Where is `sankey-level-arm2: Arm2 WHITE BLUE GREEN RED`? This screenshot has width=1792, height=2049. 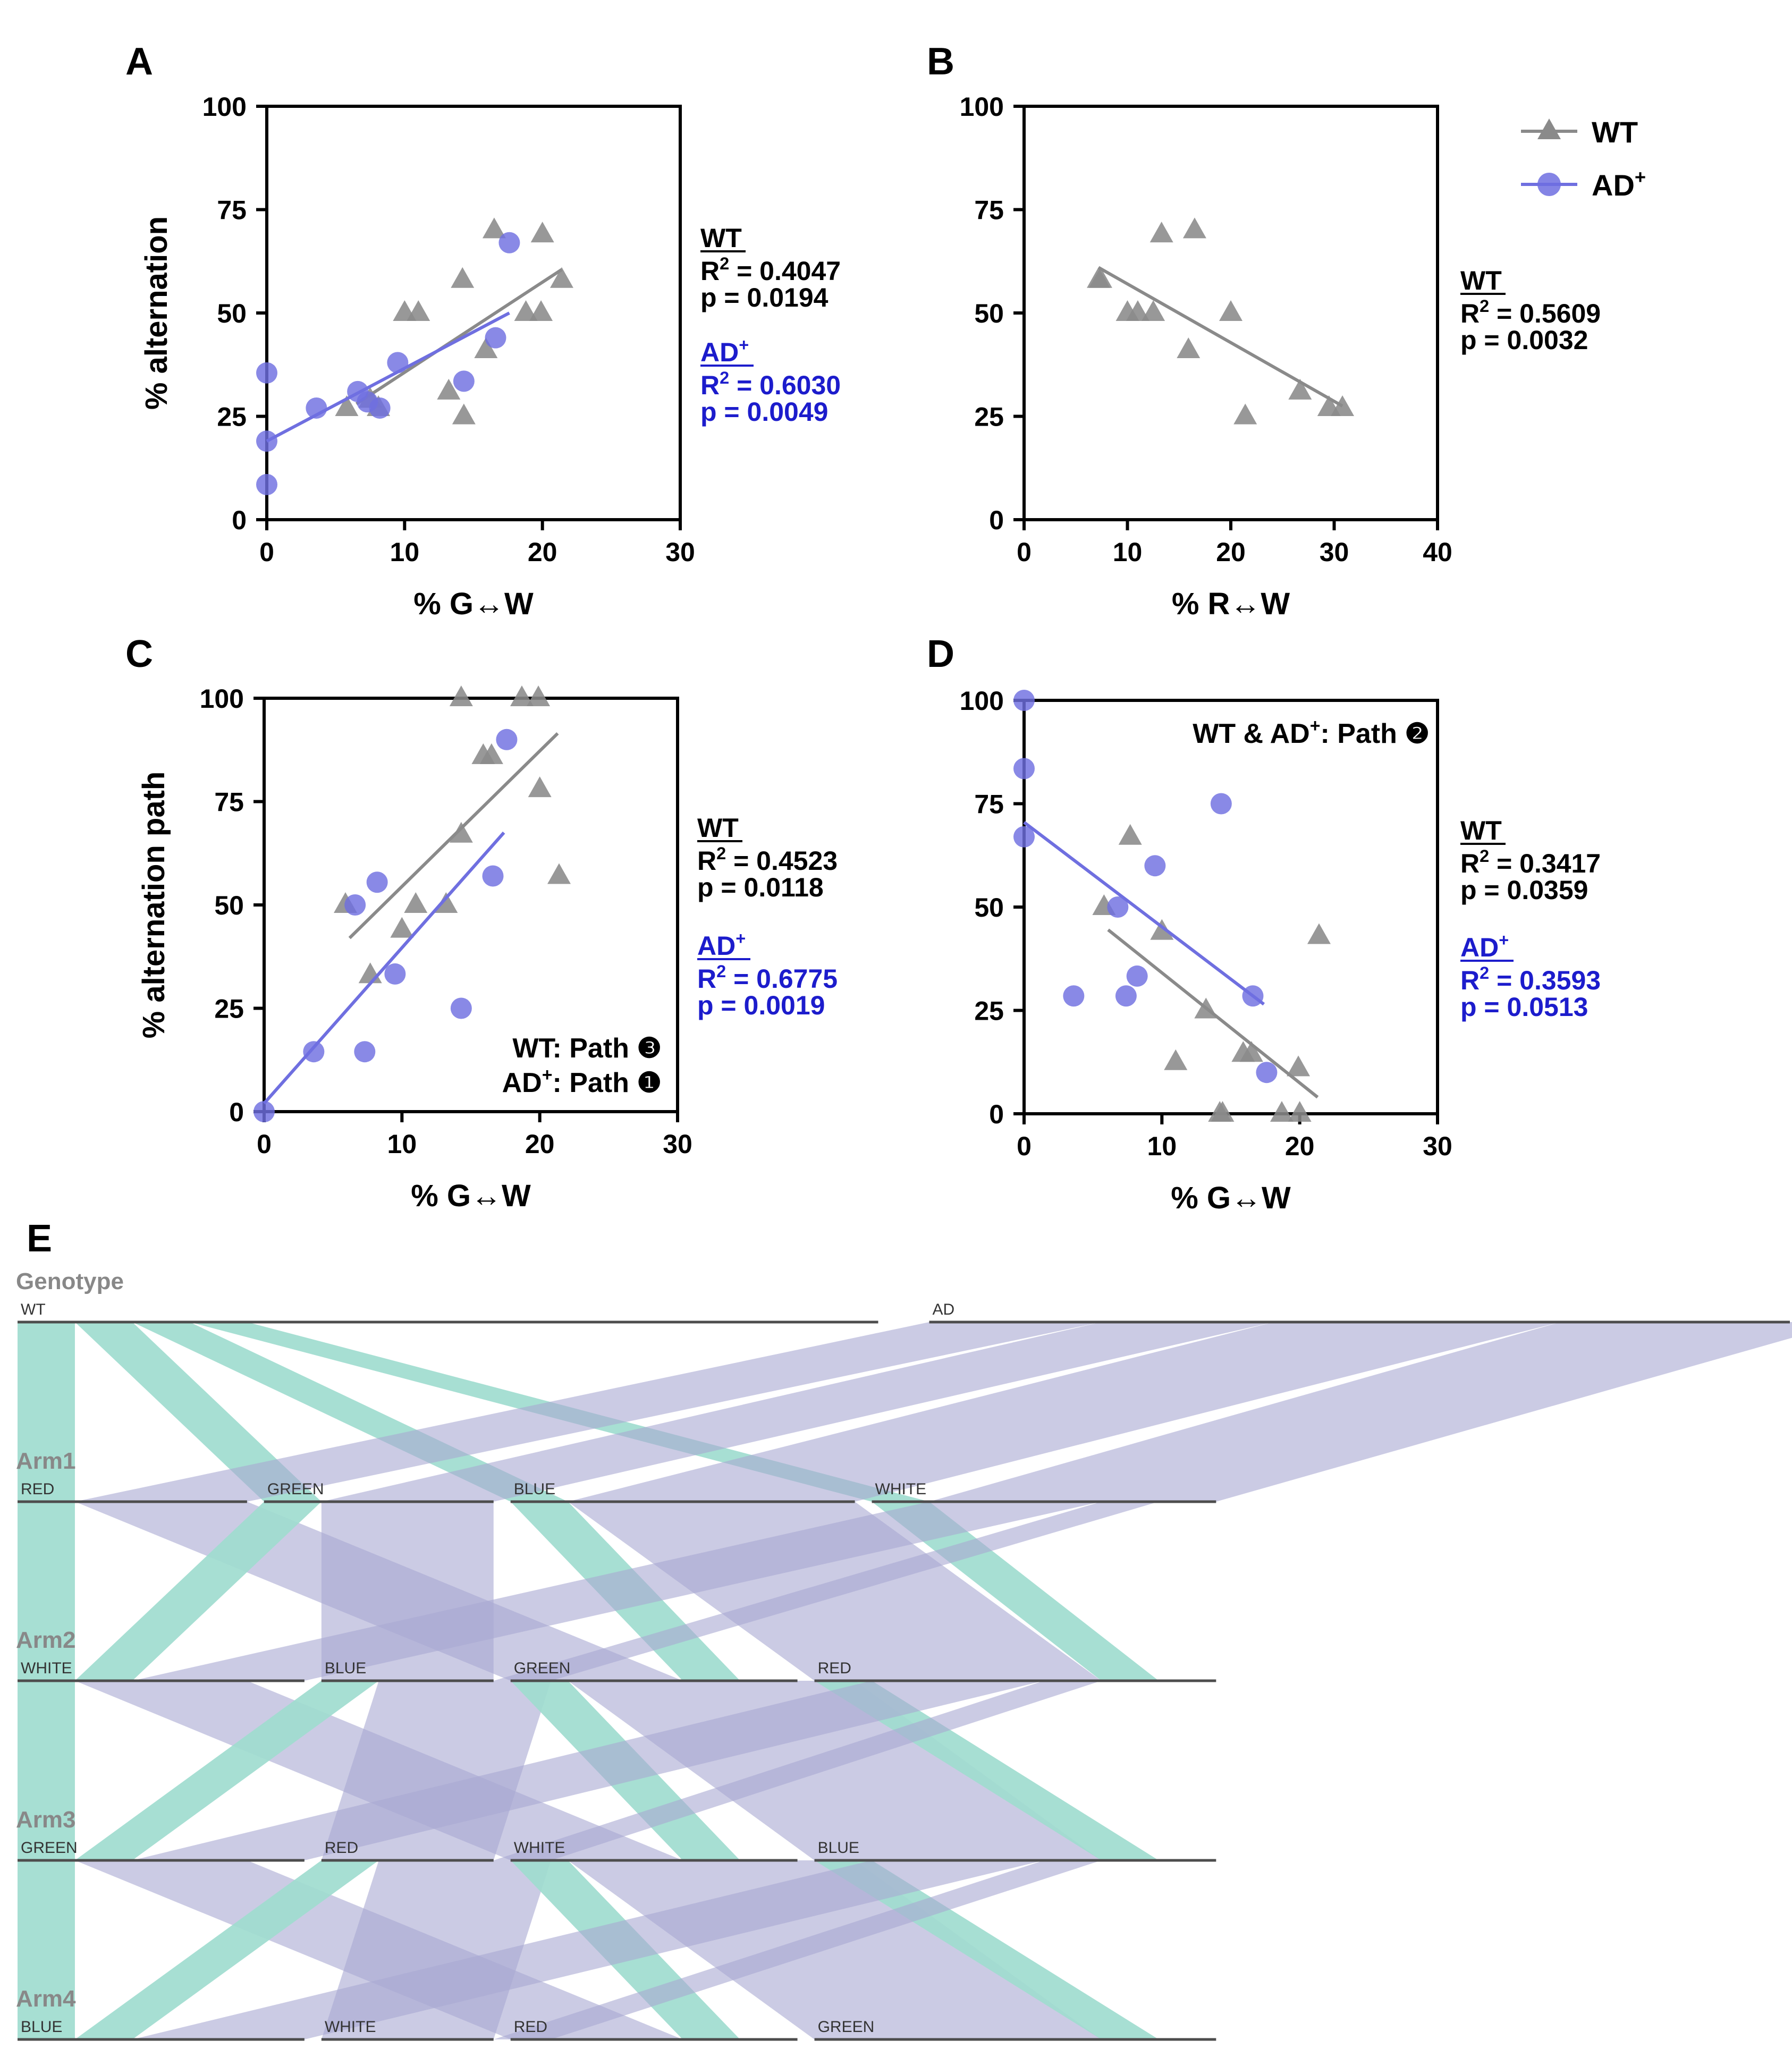
sankey-level-arm2: Arm2 WHITE BLUE GREEN RED is located at coordinates (616, 1654).